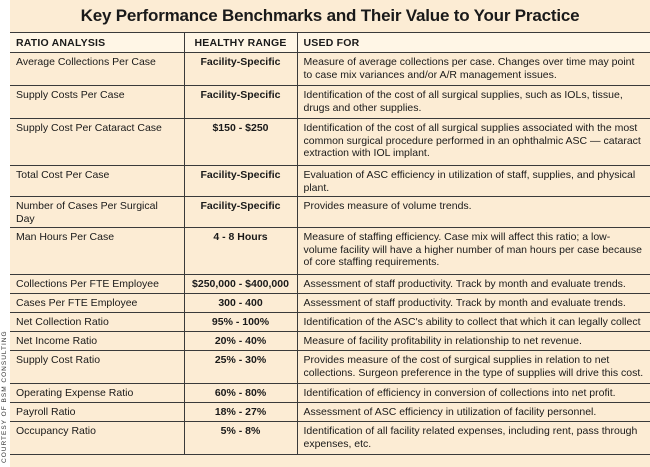 The image size is (650, 467). What do you see at coordinates (240, 412) in the screenshot?
I see `cell-healthy-range: 18% - 27%` at bounding box center [240, 412].